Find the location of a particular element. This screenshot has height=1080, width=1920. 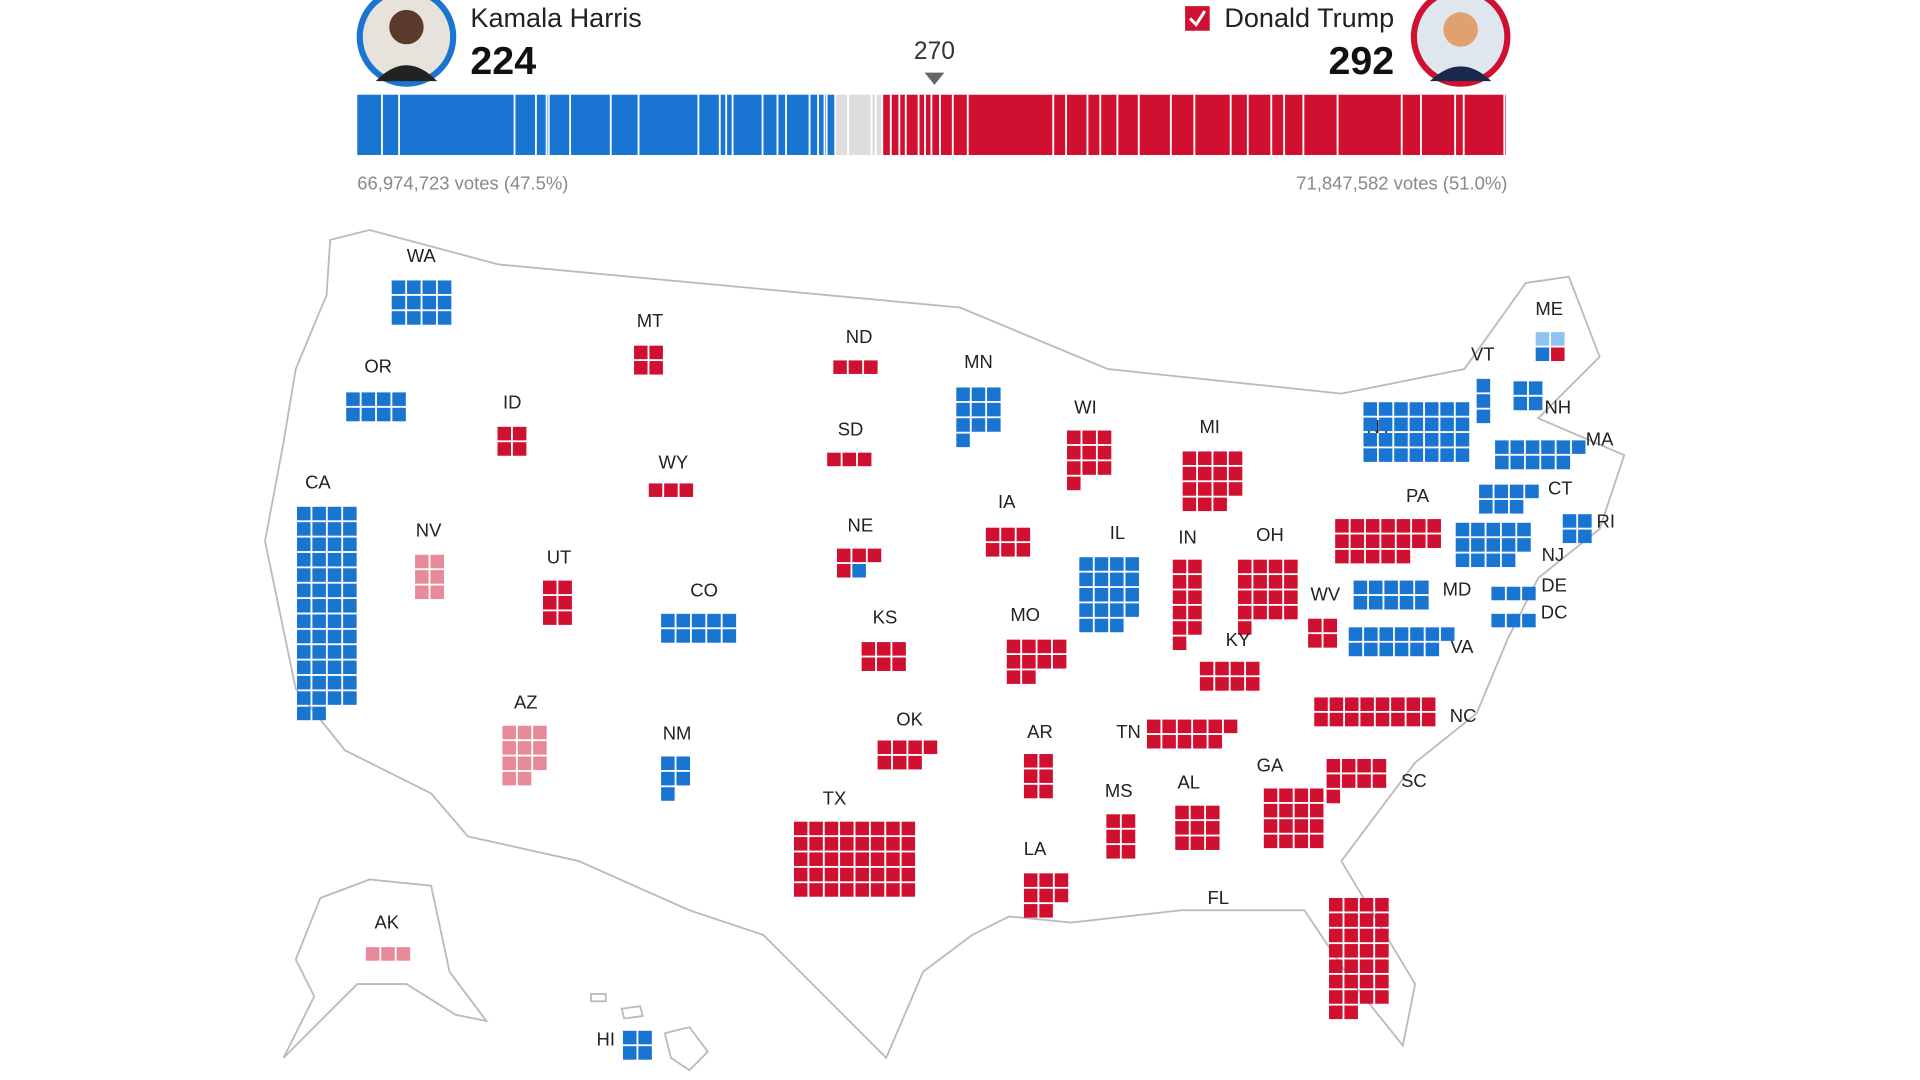

candidate-name: Donald Trump is located at coordinates (1309, 18).